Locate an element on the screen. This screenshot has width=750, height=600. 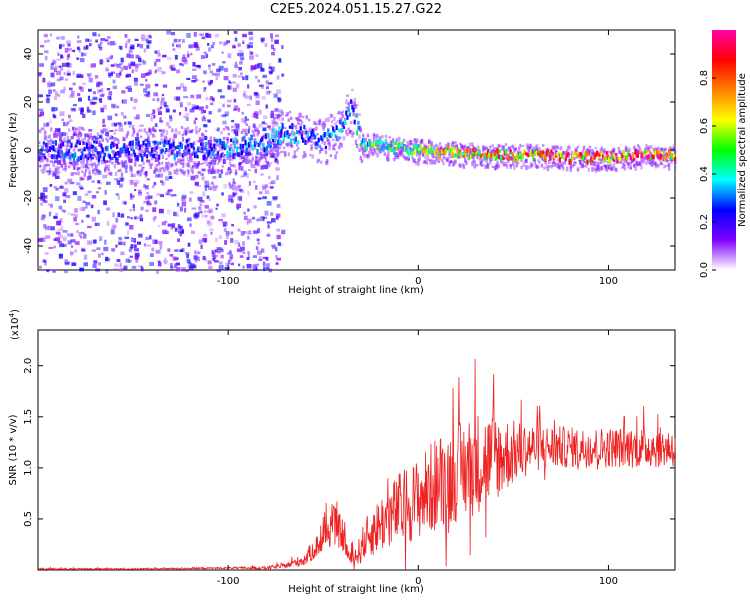
snr-x-axis-label: Height of straight line (km) is located at coordinates (356, 589).